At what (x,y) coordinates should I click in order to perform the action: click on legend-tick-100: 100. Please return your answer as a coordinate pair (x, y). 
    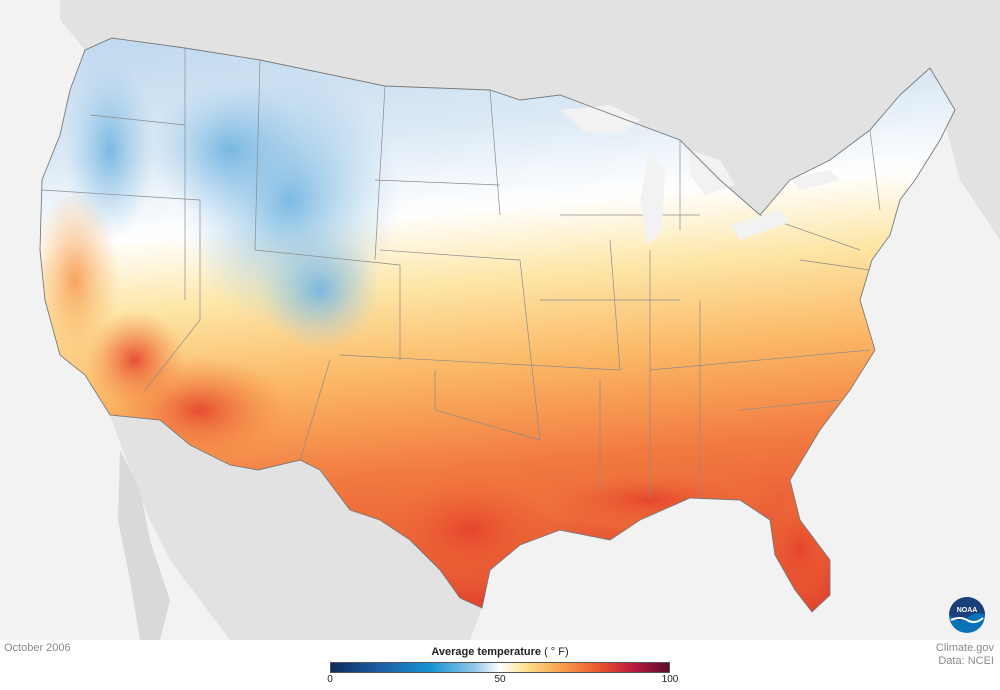
    Looking at the image, I should click on (670, 679).